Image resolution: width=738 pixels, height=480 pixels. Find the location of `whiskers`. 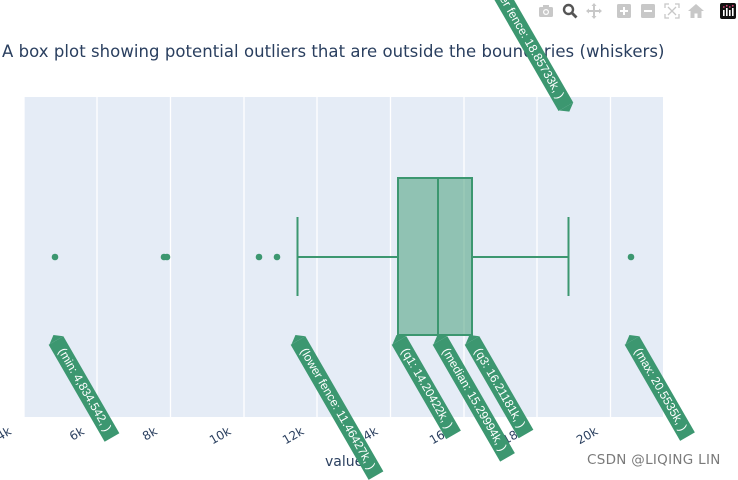

whiskers is located at coordinates (433, 256).